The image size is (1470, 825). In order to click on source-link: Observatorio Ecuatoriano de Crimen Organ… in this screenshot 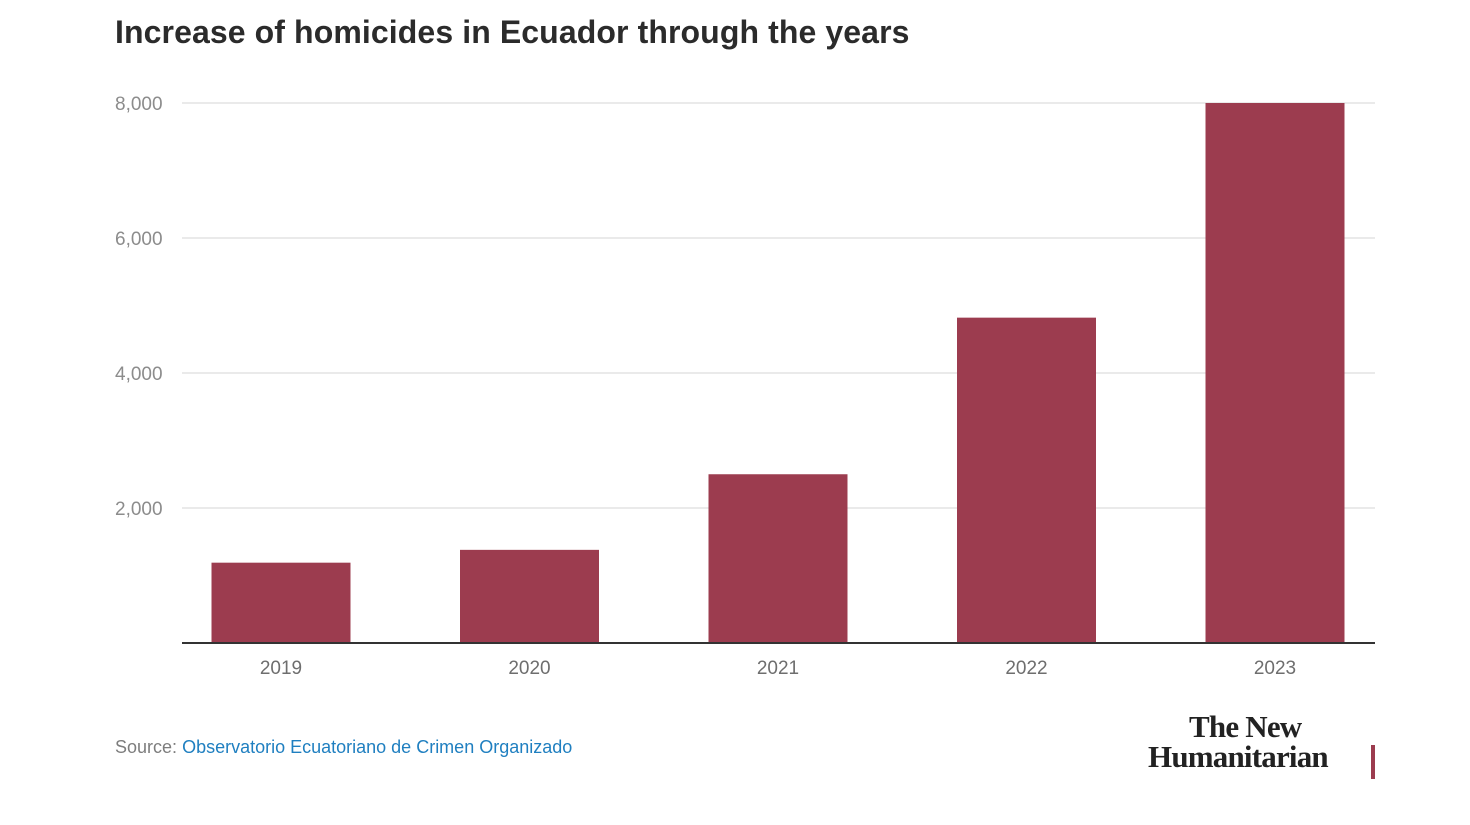, I will do `click(377, 747)`.